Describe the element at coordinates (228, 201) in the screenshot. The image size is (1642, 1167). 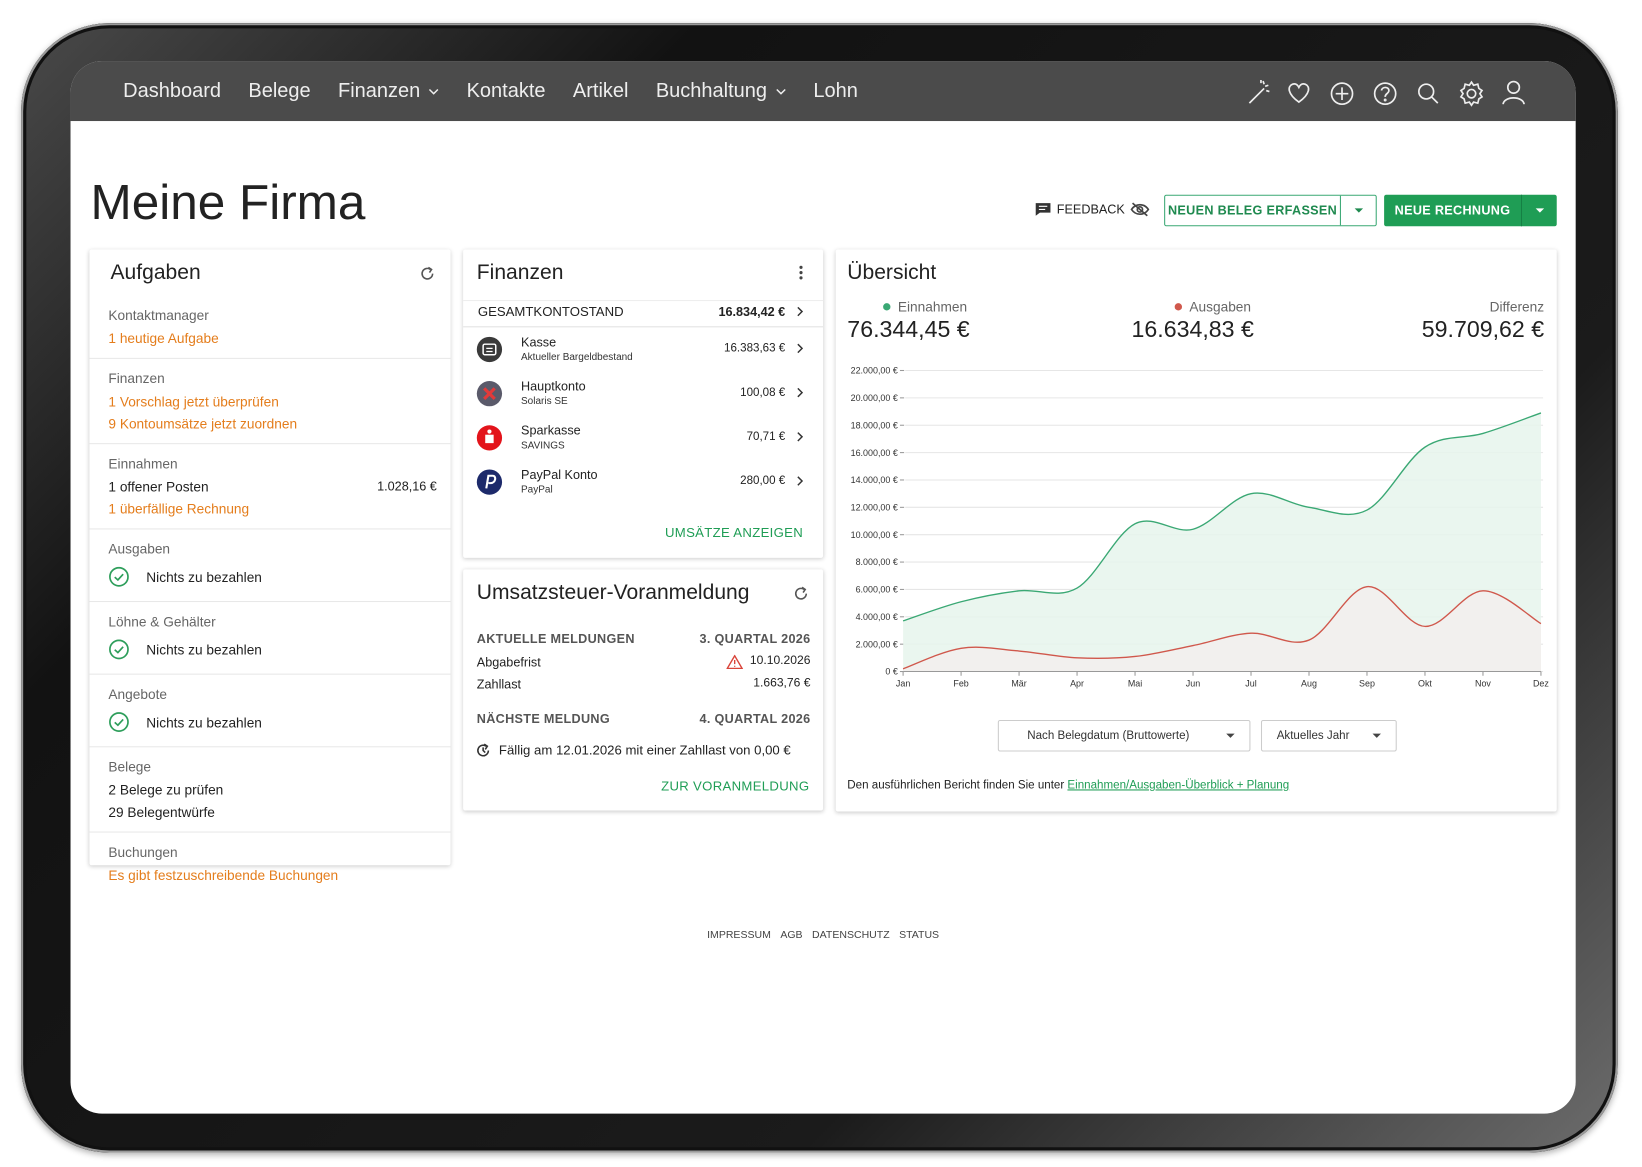
I see `page-title: Meine Firma` at that location.